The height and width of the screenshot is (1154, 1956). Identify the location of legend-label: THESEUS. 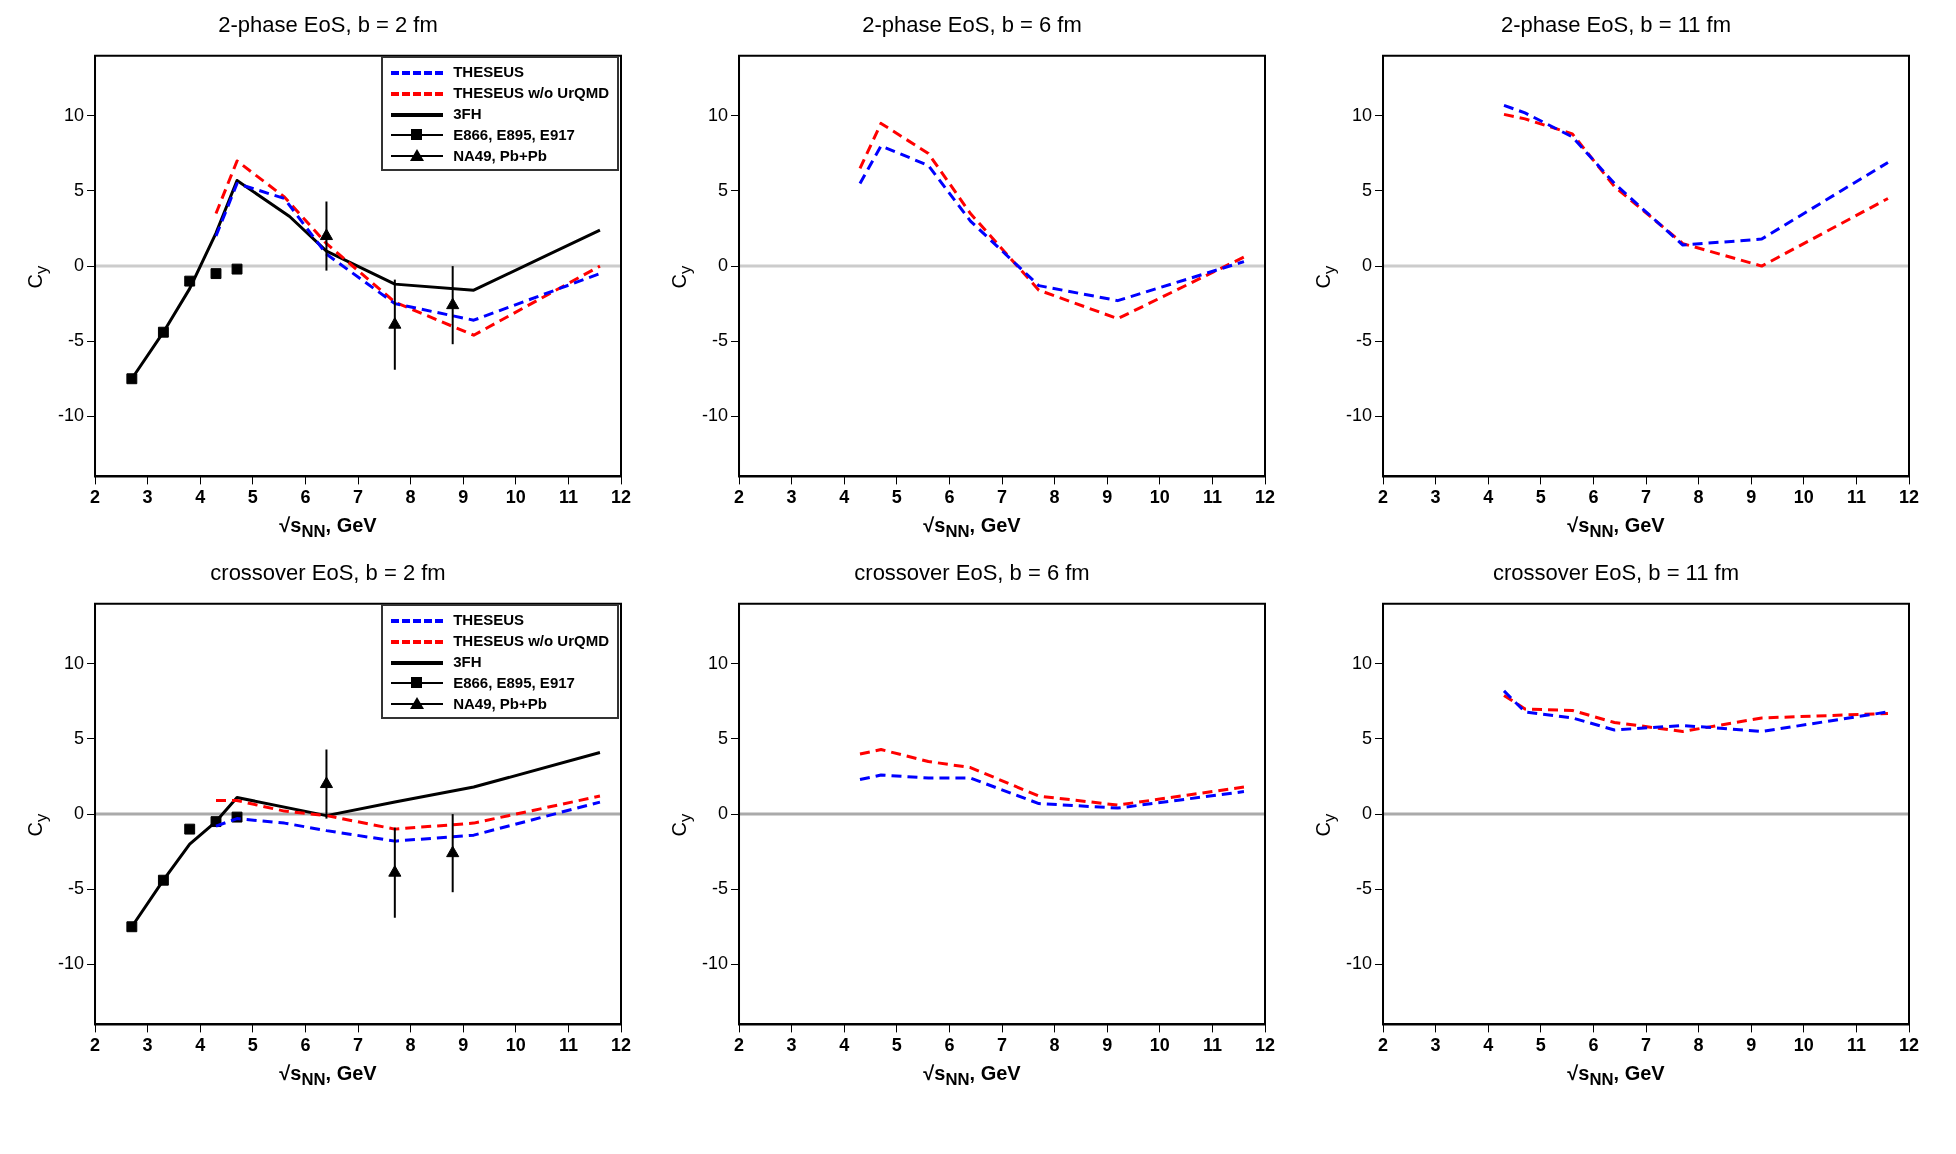
(488, 71).